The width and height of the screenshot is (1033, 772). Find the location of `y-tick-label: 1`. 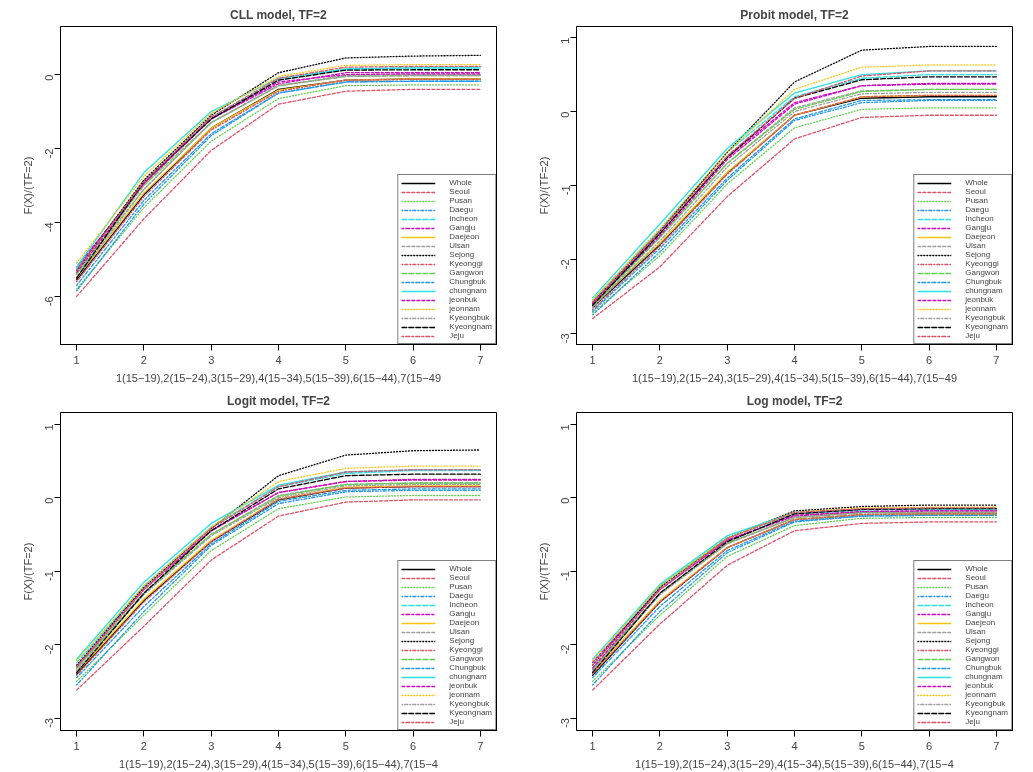

y-tick-label: 1 is located at coordinates (565, 427).